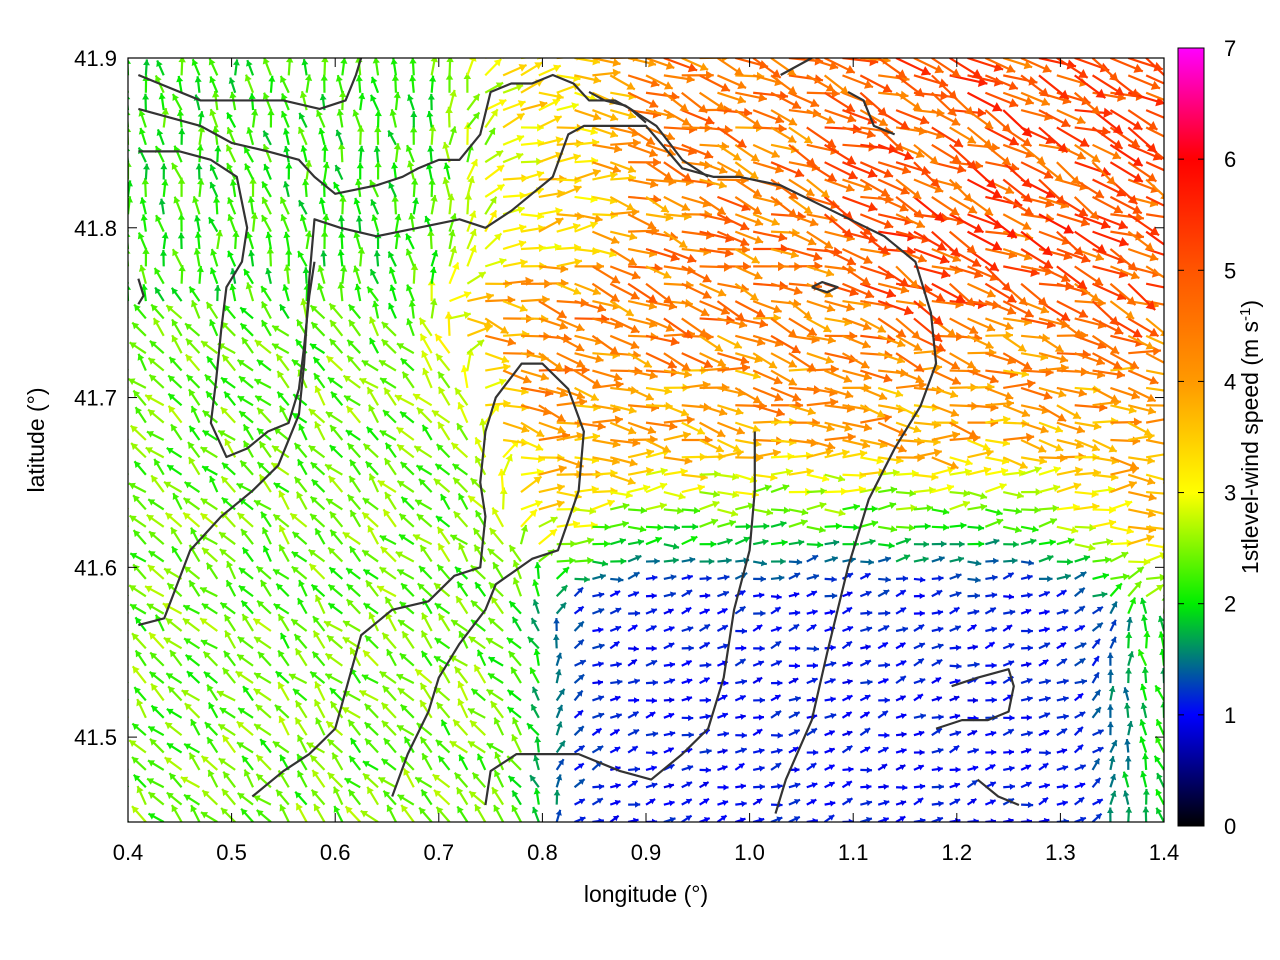  Describe the element at coordinates (1191, 437) in the screenshot. I see `colorbar-gradient` at that location.